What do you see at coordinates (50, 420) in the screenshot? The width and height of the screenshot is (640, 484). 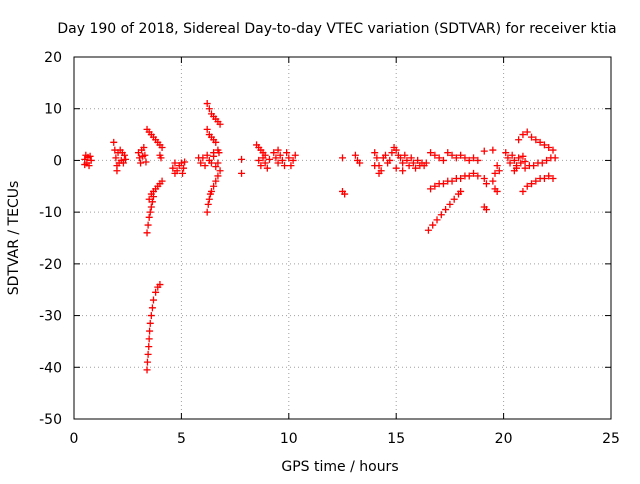 I see `y-tick-label: -50` at bounding box center [50, 420].